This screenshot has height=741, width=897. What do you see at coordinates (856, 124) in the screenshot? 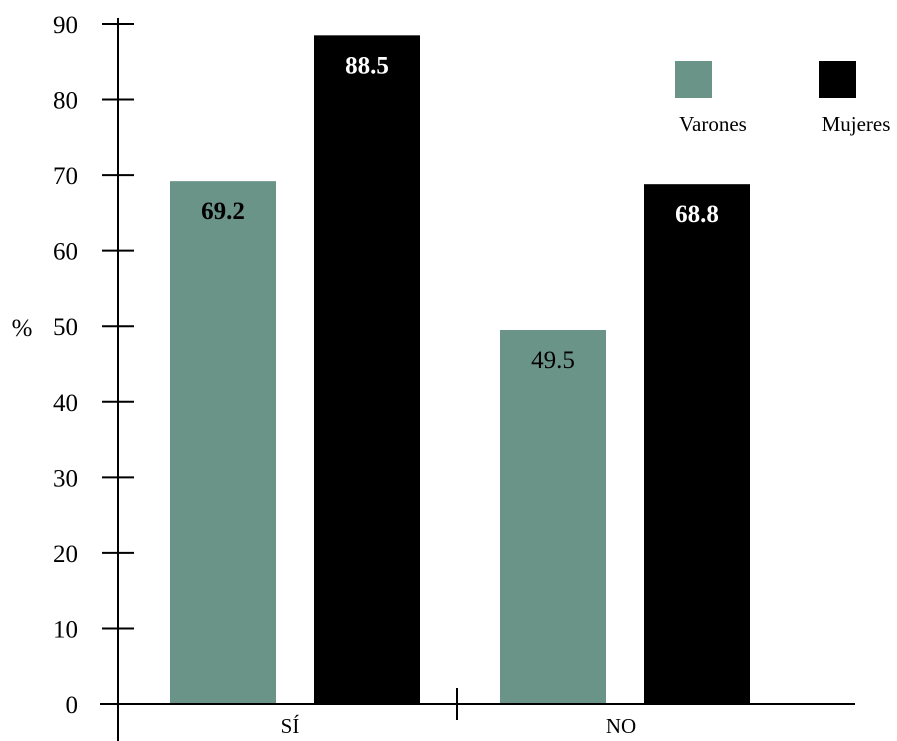
I see `legend-label-mujeres: Mujeres` at bounding box center [856, 124].